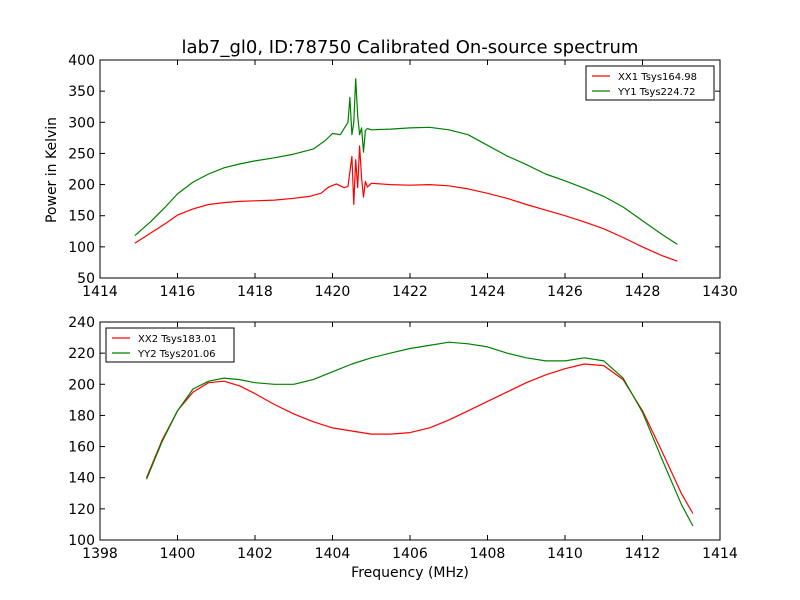  What do you see at coordinates (410, 292) in the screenshot?
I see `top-x-tick-label: 1422` at bounding box center [410, 292].